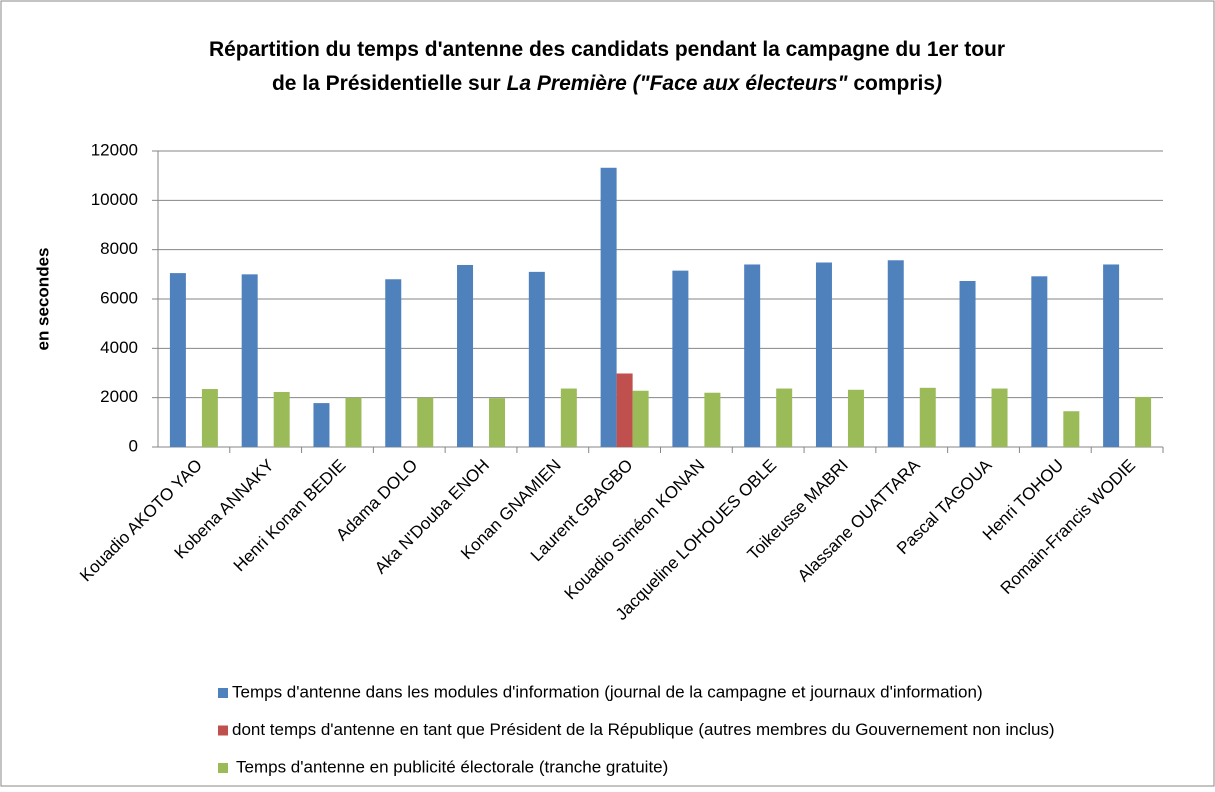  What do you see at coordinates (937, 83) in the screenshot?
I see `title-part: )` at bounding box center [937, 83].